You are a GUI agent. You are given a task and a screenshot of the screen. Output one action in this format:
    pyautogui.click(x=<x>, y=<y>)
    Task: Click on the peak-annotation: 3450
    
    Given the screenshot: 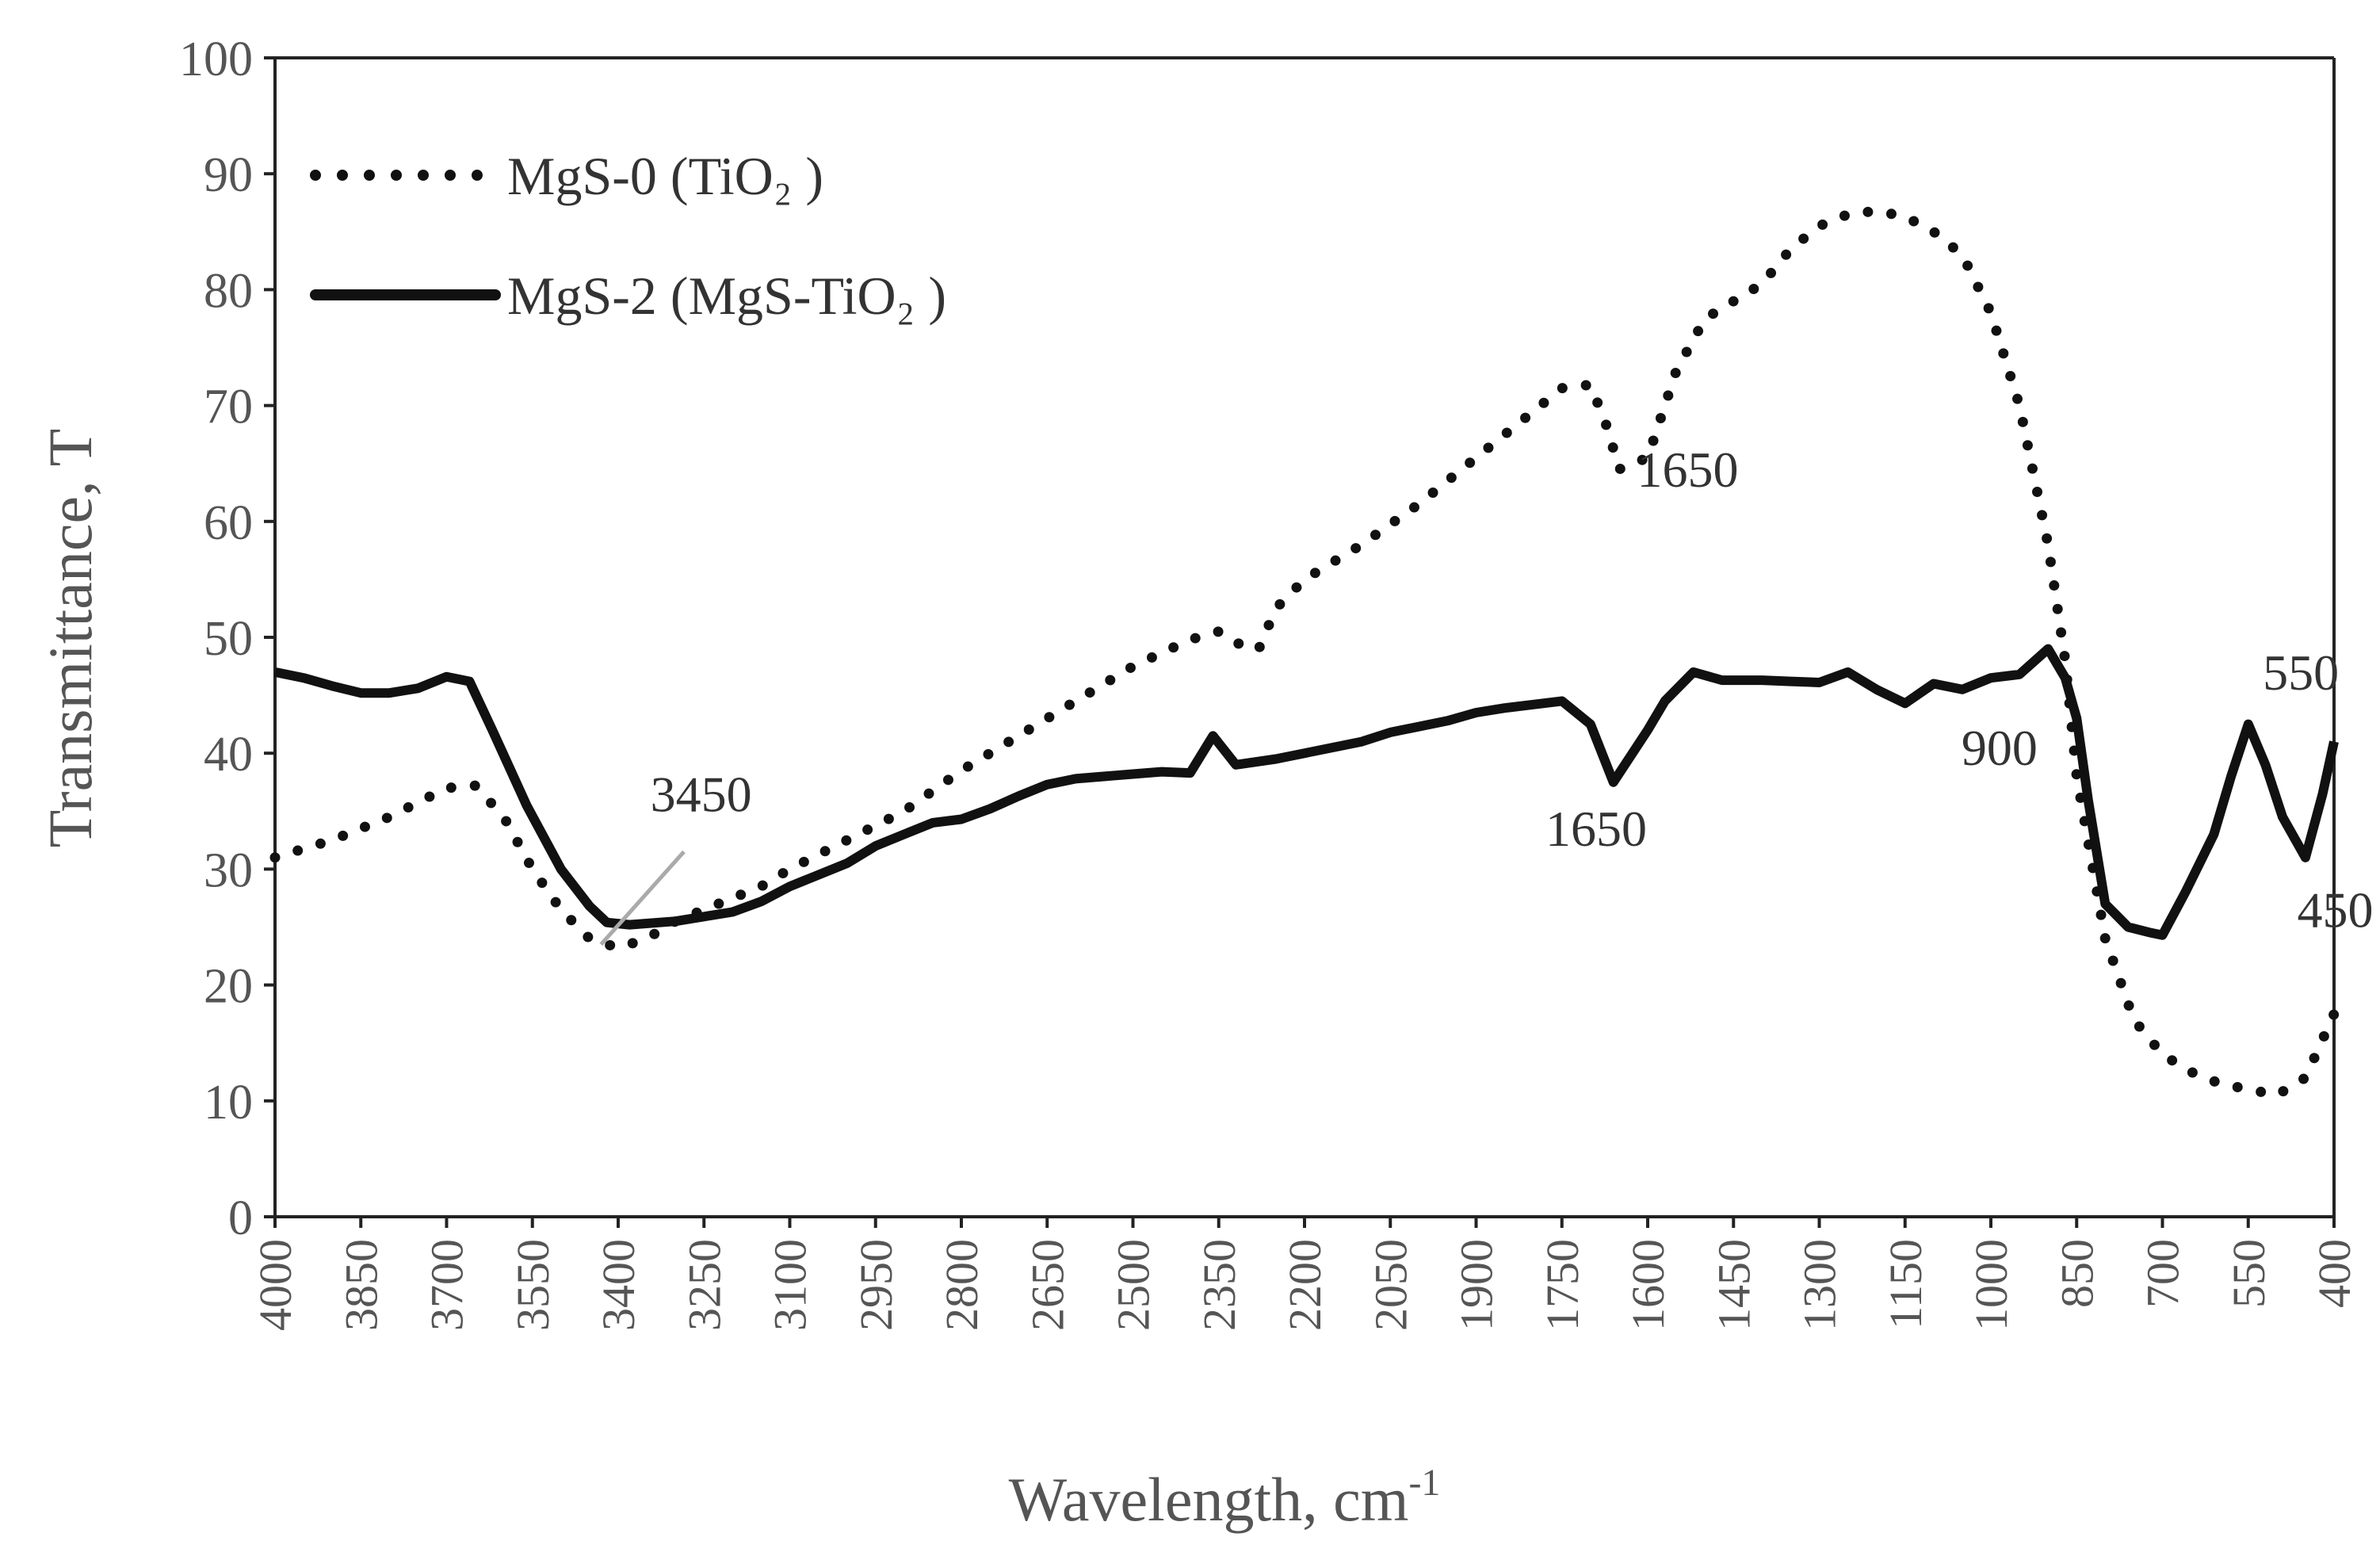 What is the action you would take?
    pyautogui.click(x=701, y=794)
    